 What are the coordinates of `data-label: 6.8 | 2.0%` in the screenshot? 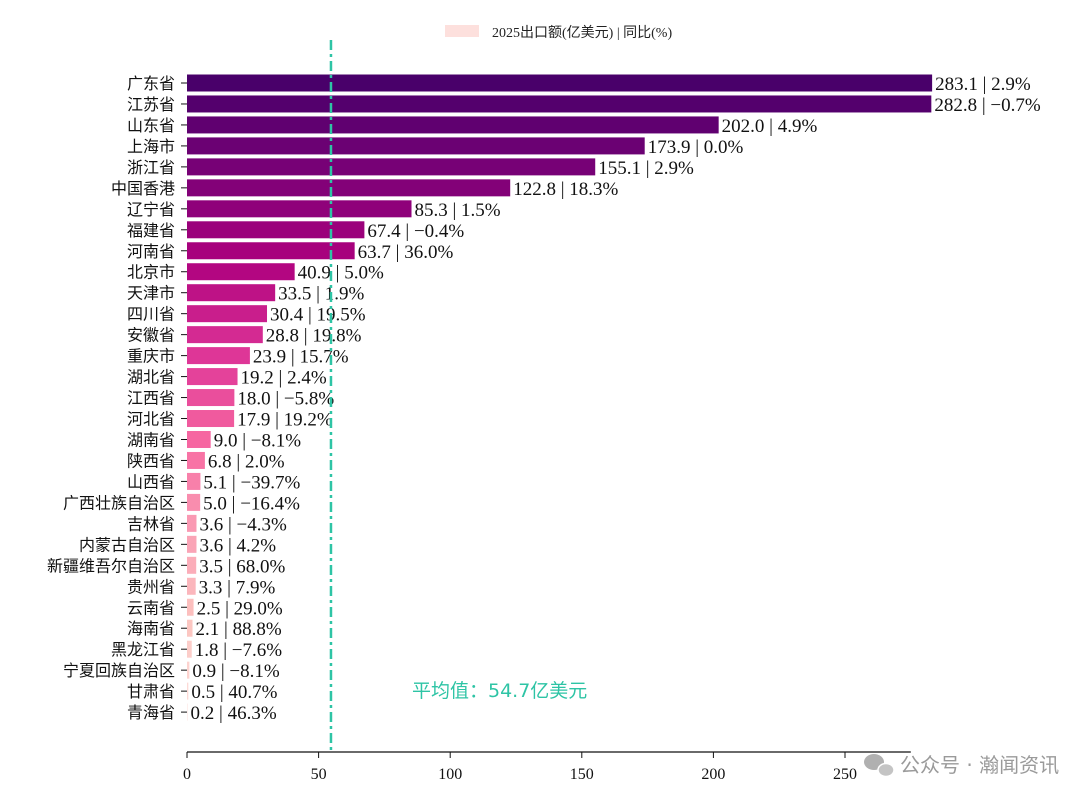 It's located at (246, 461).